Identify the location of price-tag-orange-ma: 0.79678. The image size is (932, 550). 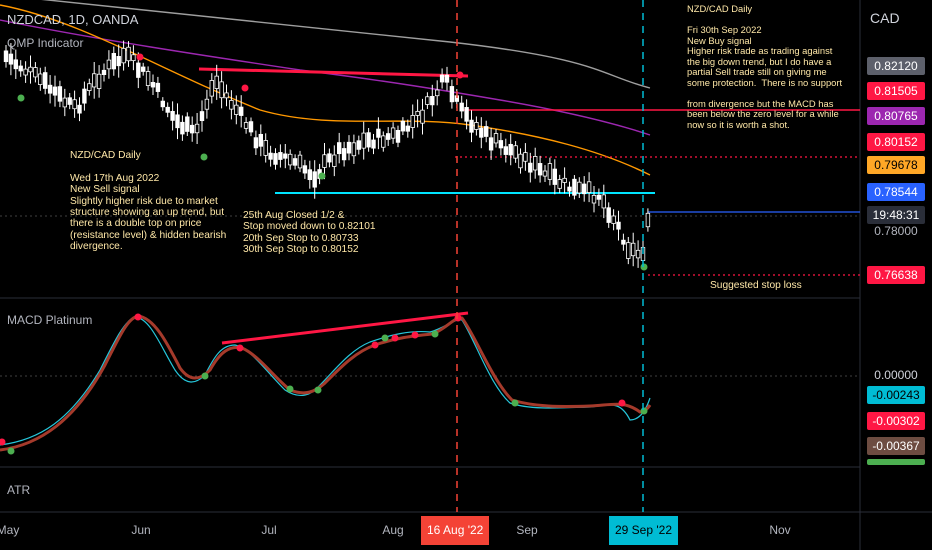
(896, 165).